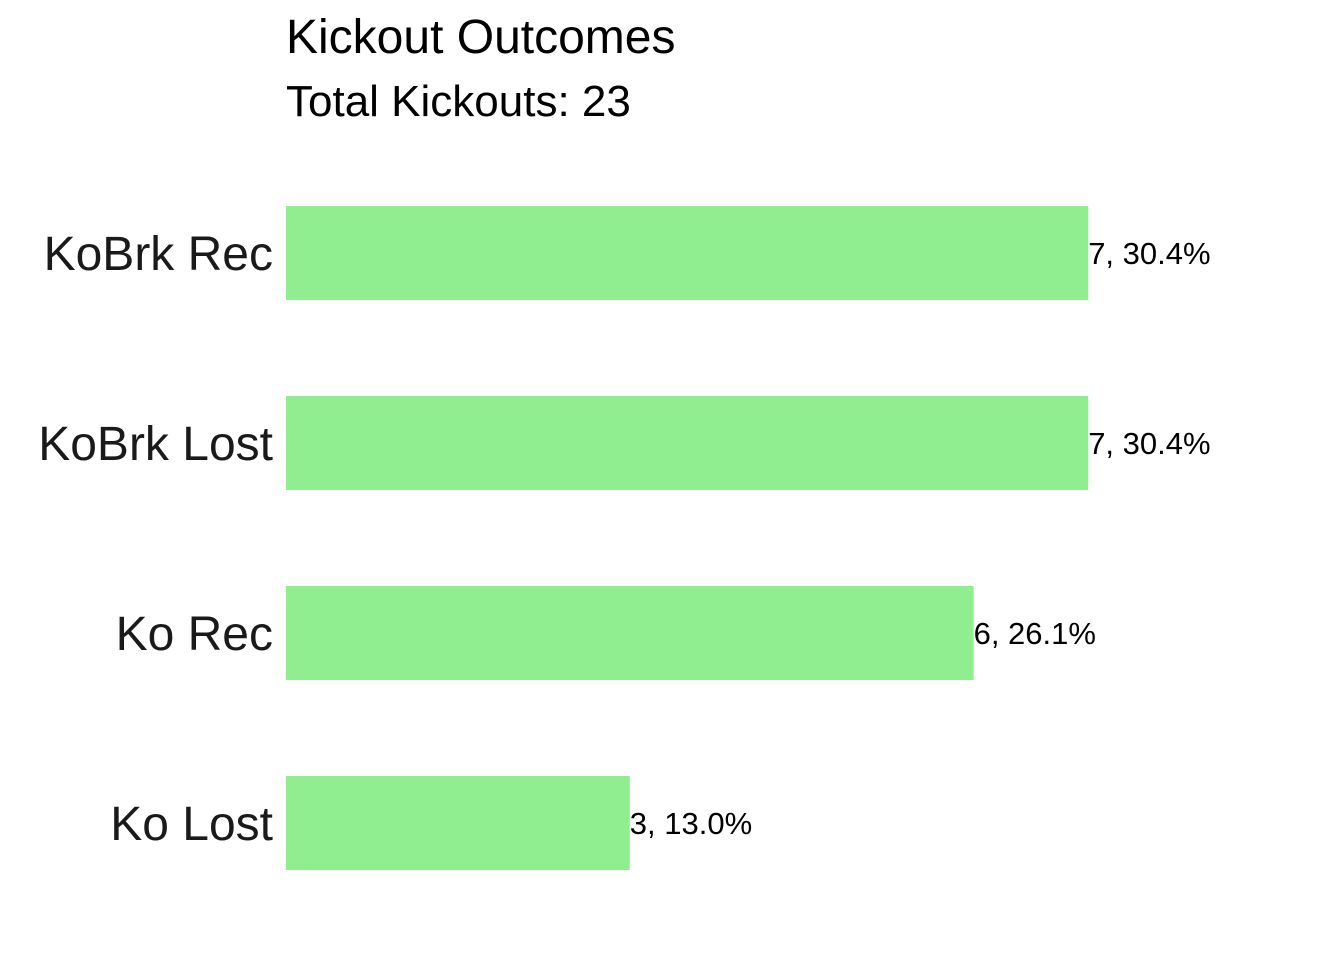 This screenshot has width=1344, height=960. I want to click on category-label: KoBrk Rec, so click(158, 254).